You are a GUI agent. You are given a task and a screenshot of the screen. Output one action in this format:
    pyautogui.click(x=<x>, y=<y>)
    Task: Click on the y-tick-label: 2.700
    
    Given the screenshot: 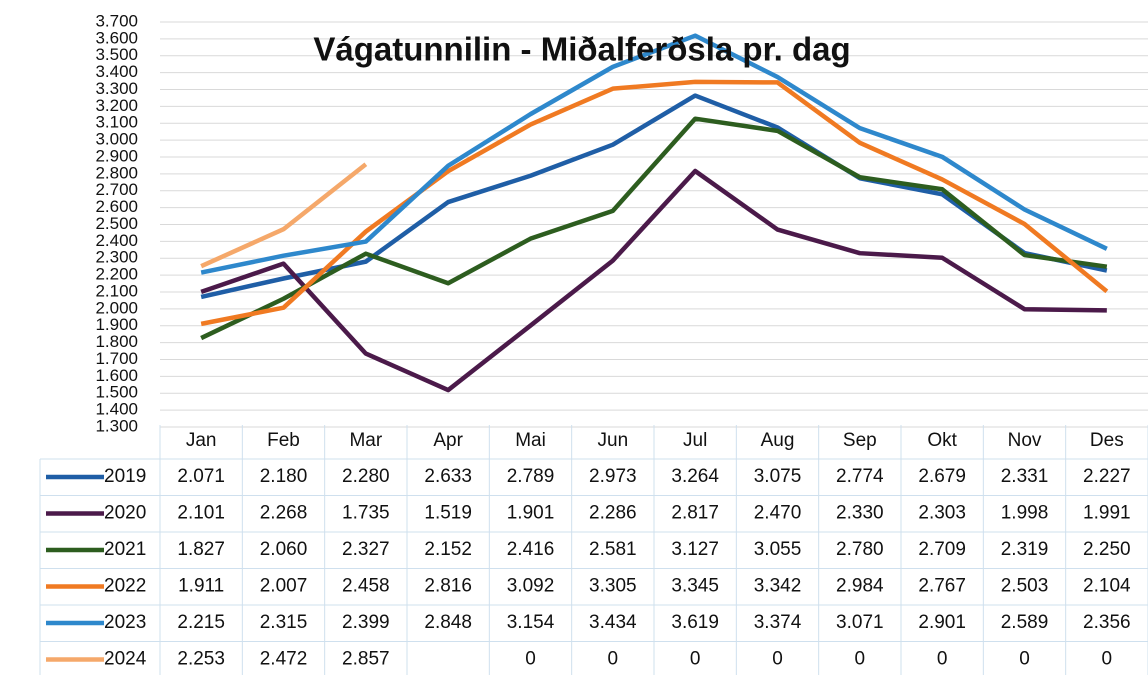 What is the action you would take?
    pyautogui.click(x=116, y=189)
    